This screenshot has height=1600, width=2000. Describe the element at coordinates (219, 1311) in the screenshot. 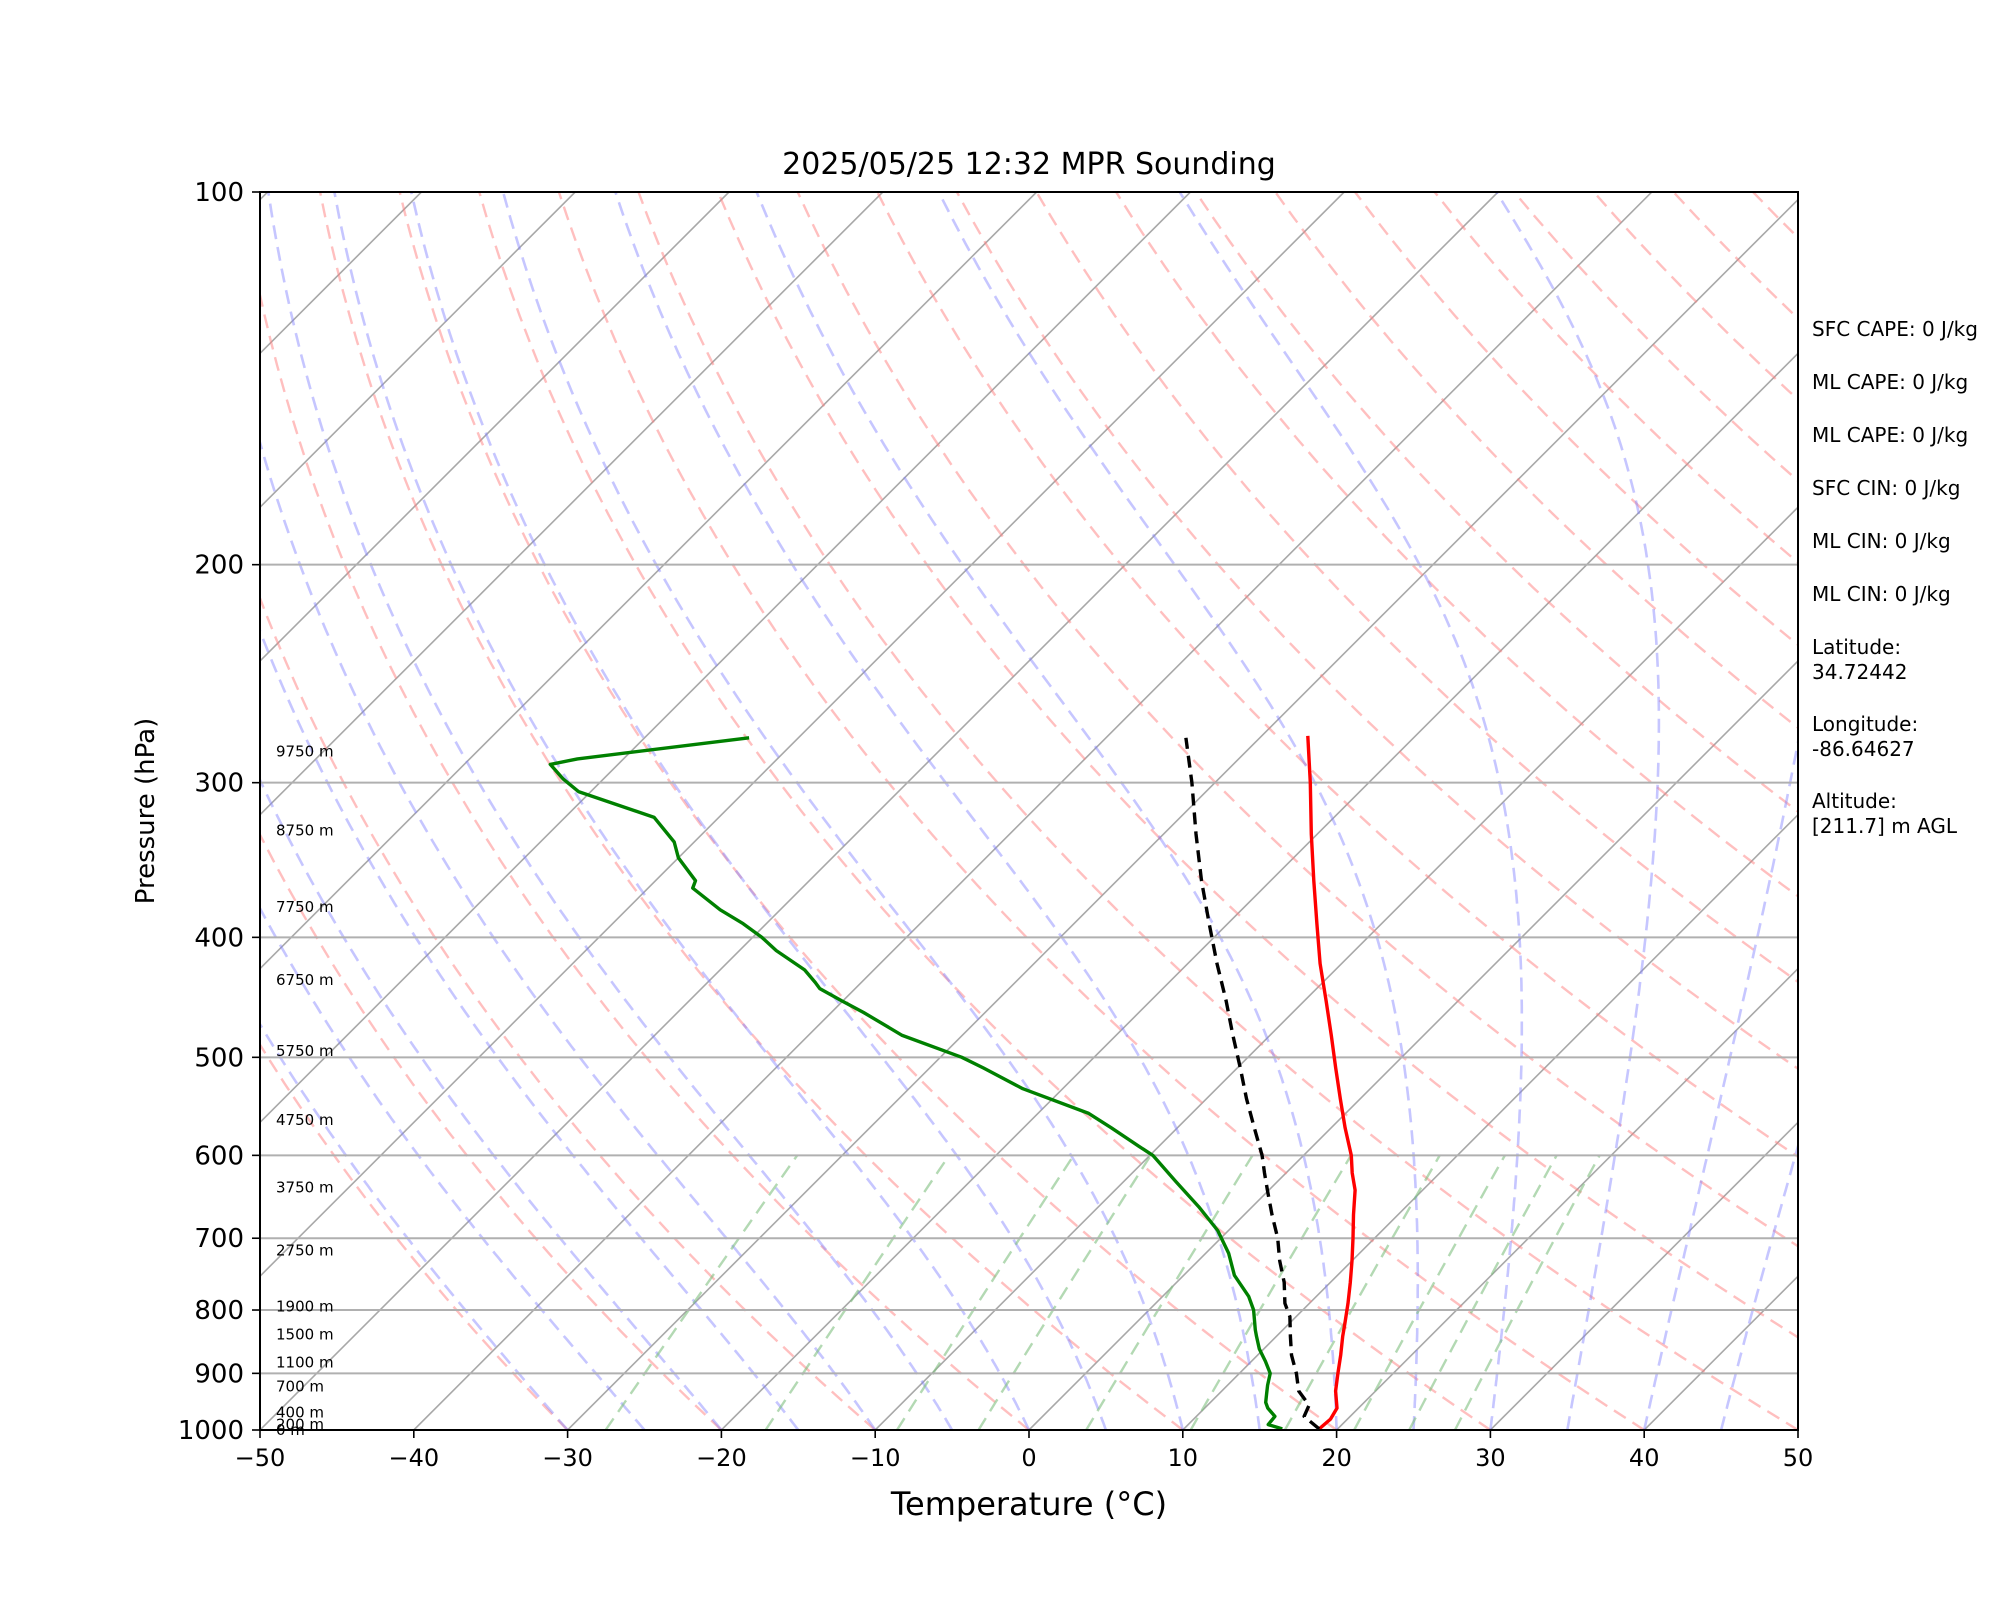

I see `y-tick-label: 800` at that location.